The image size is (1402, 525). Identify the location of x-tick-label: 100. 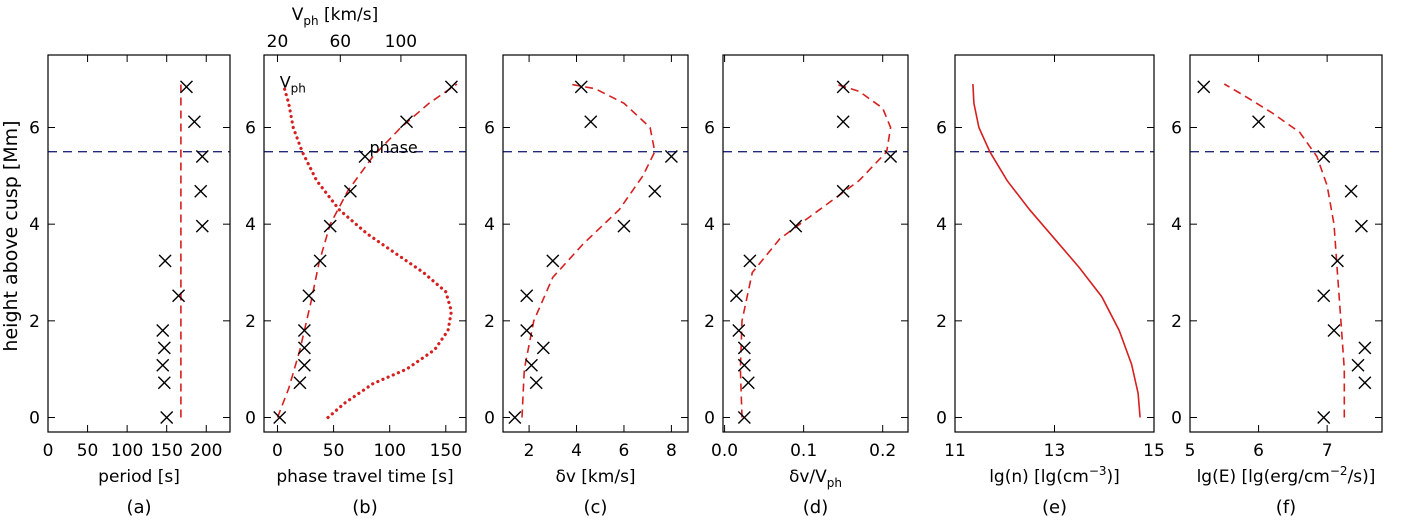
(127, 451).